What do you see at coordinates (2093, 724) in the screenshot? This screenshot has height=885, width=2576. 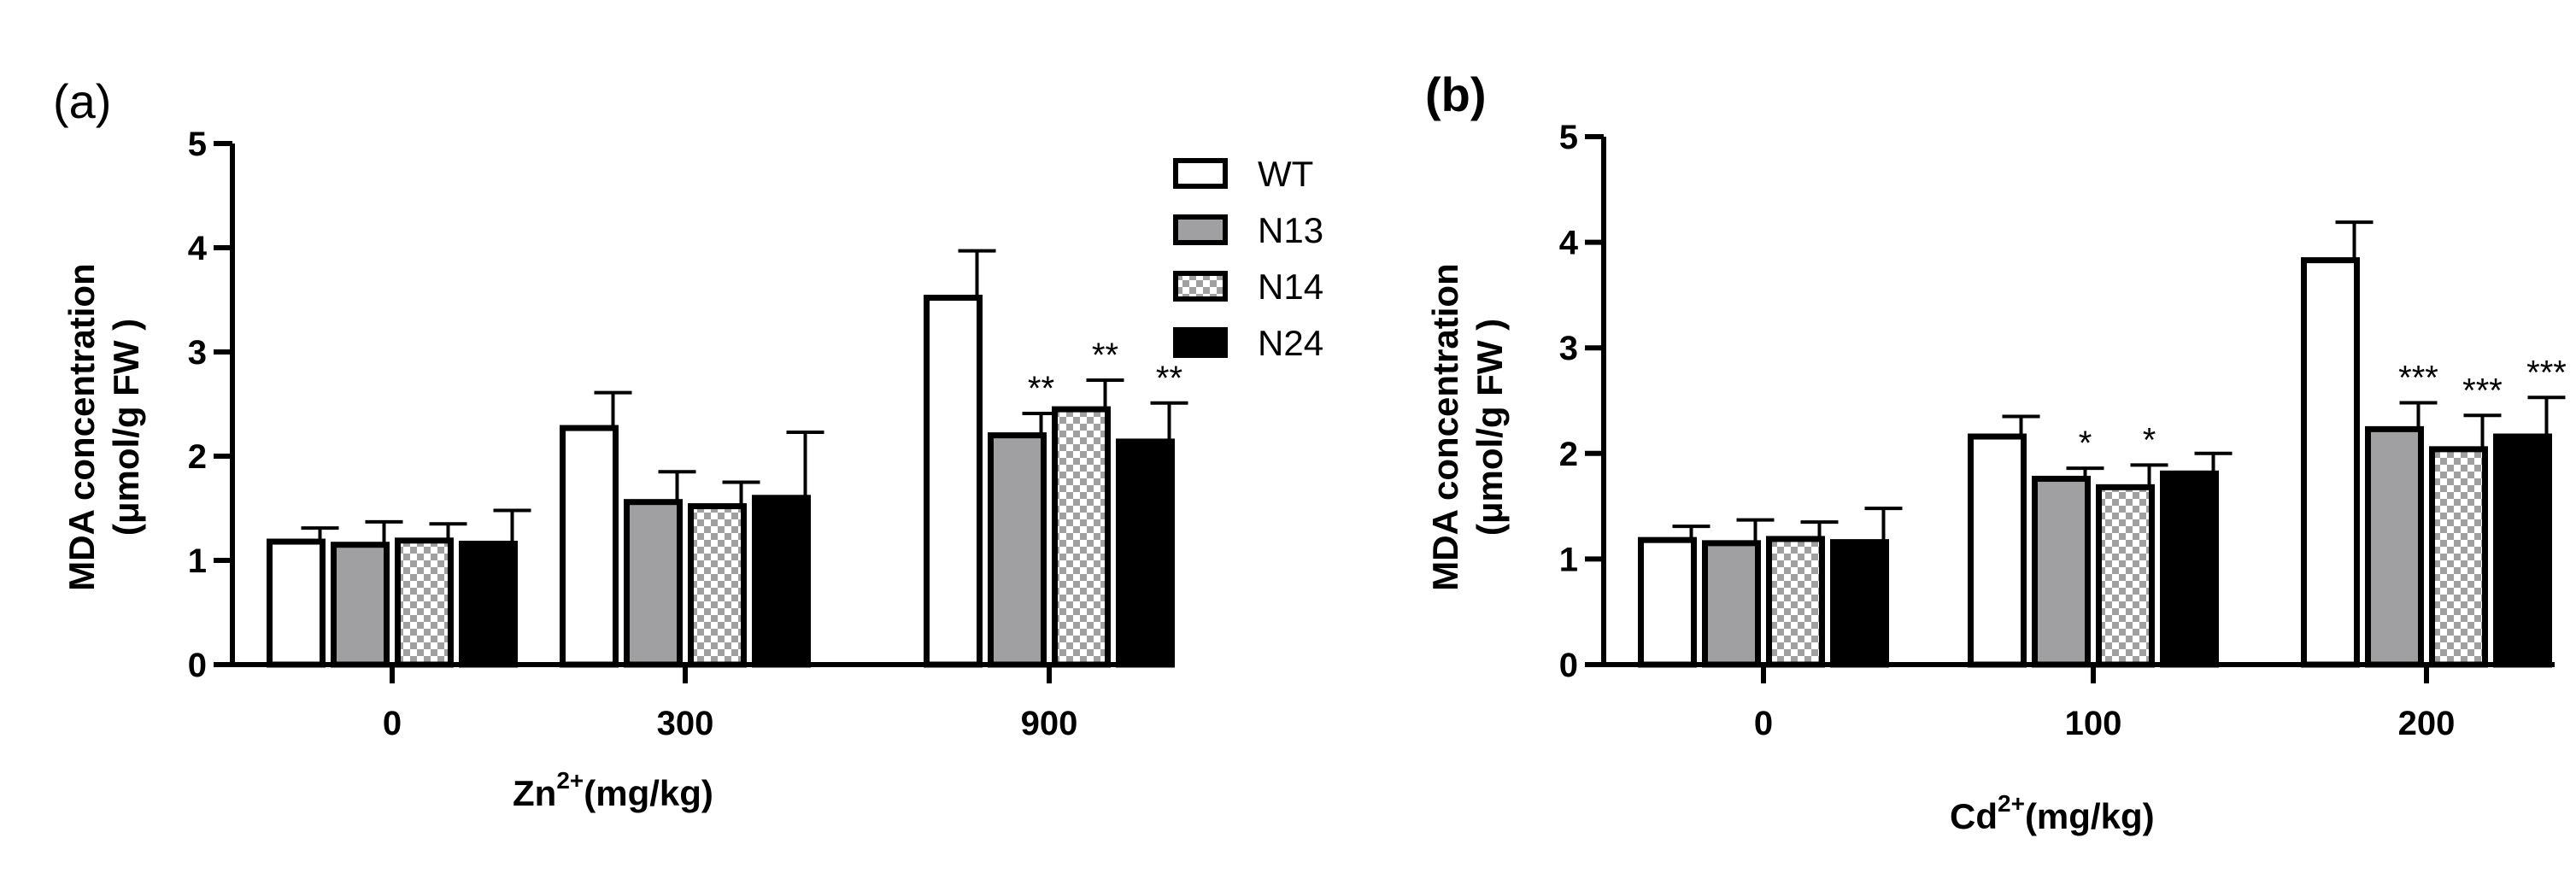 I see `x-tick-label: 100` at bounding box center [2093, 724].